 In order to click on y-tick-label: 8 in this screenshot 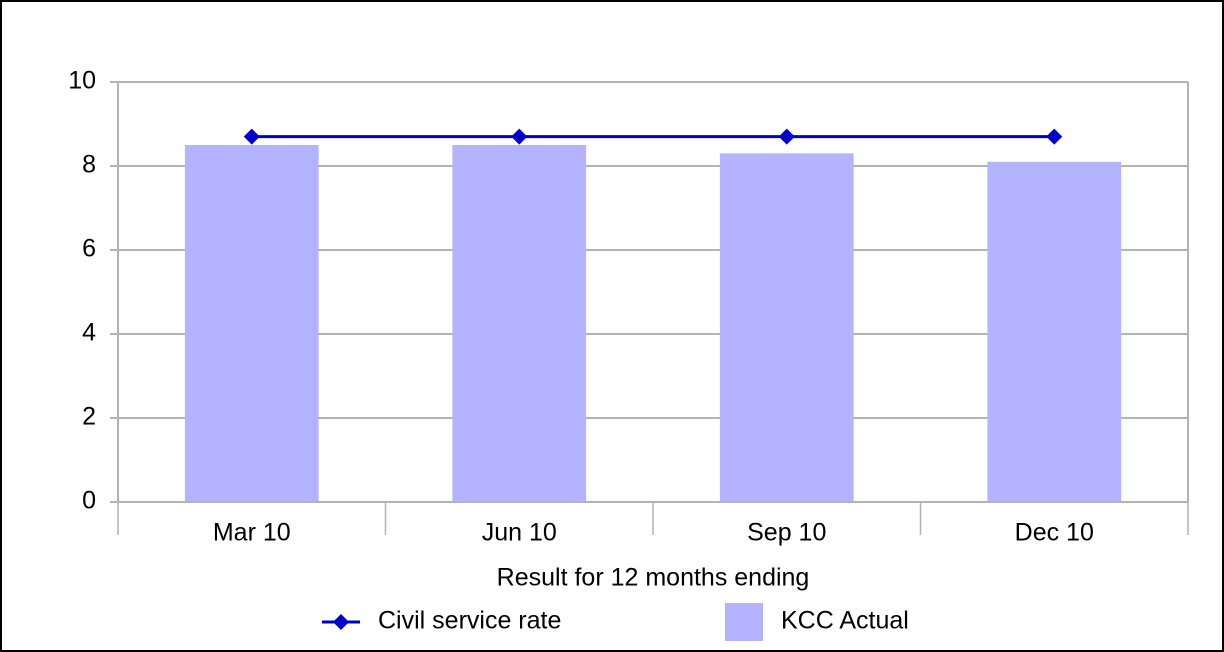, I will do `click(89, 165)`.